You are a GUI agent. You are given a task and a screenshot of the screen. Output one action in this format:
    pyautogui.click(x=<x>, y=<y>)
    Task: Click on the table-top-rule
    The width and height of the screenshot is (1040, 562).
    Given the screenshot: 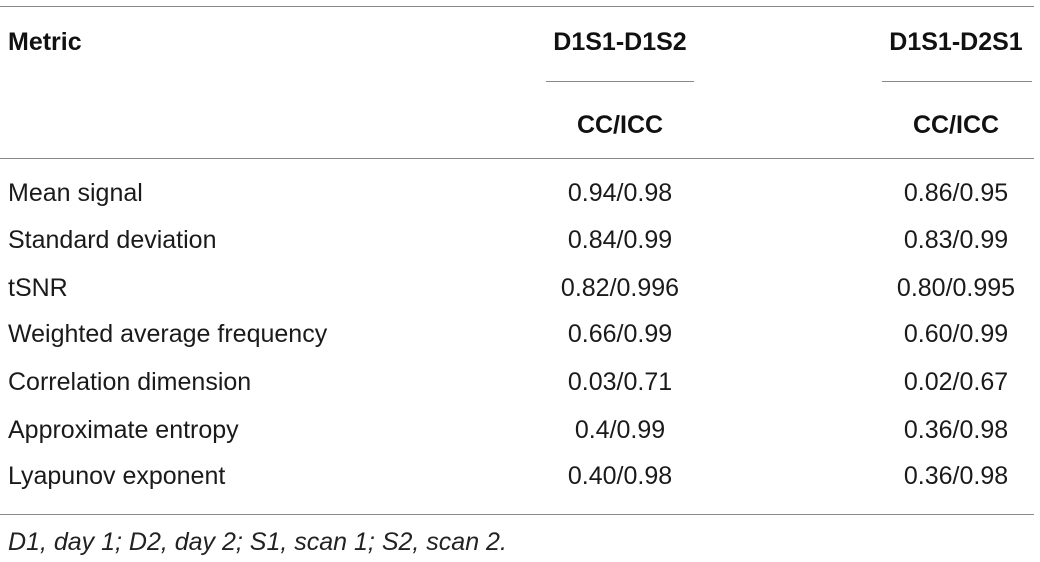 What is the action you would take?
    pyautogui.click(x=517, y=6)
    